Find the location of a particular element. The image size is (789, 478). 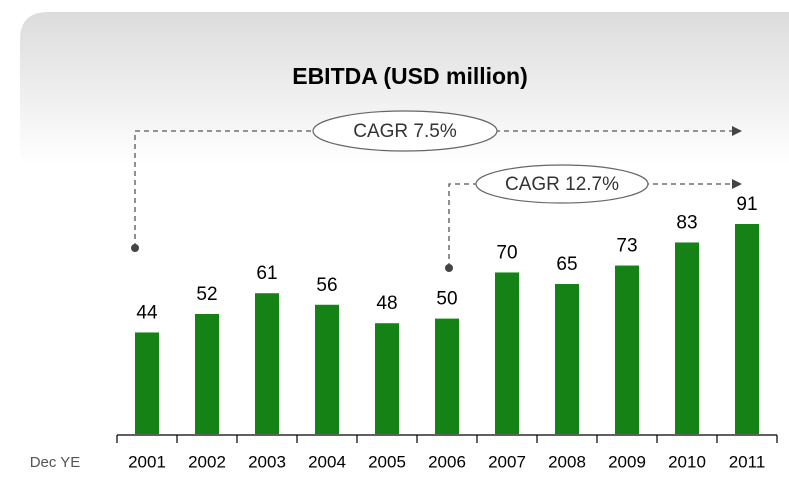

cagr-label: CAGR 12.7% is located at coordinates (562, 184).